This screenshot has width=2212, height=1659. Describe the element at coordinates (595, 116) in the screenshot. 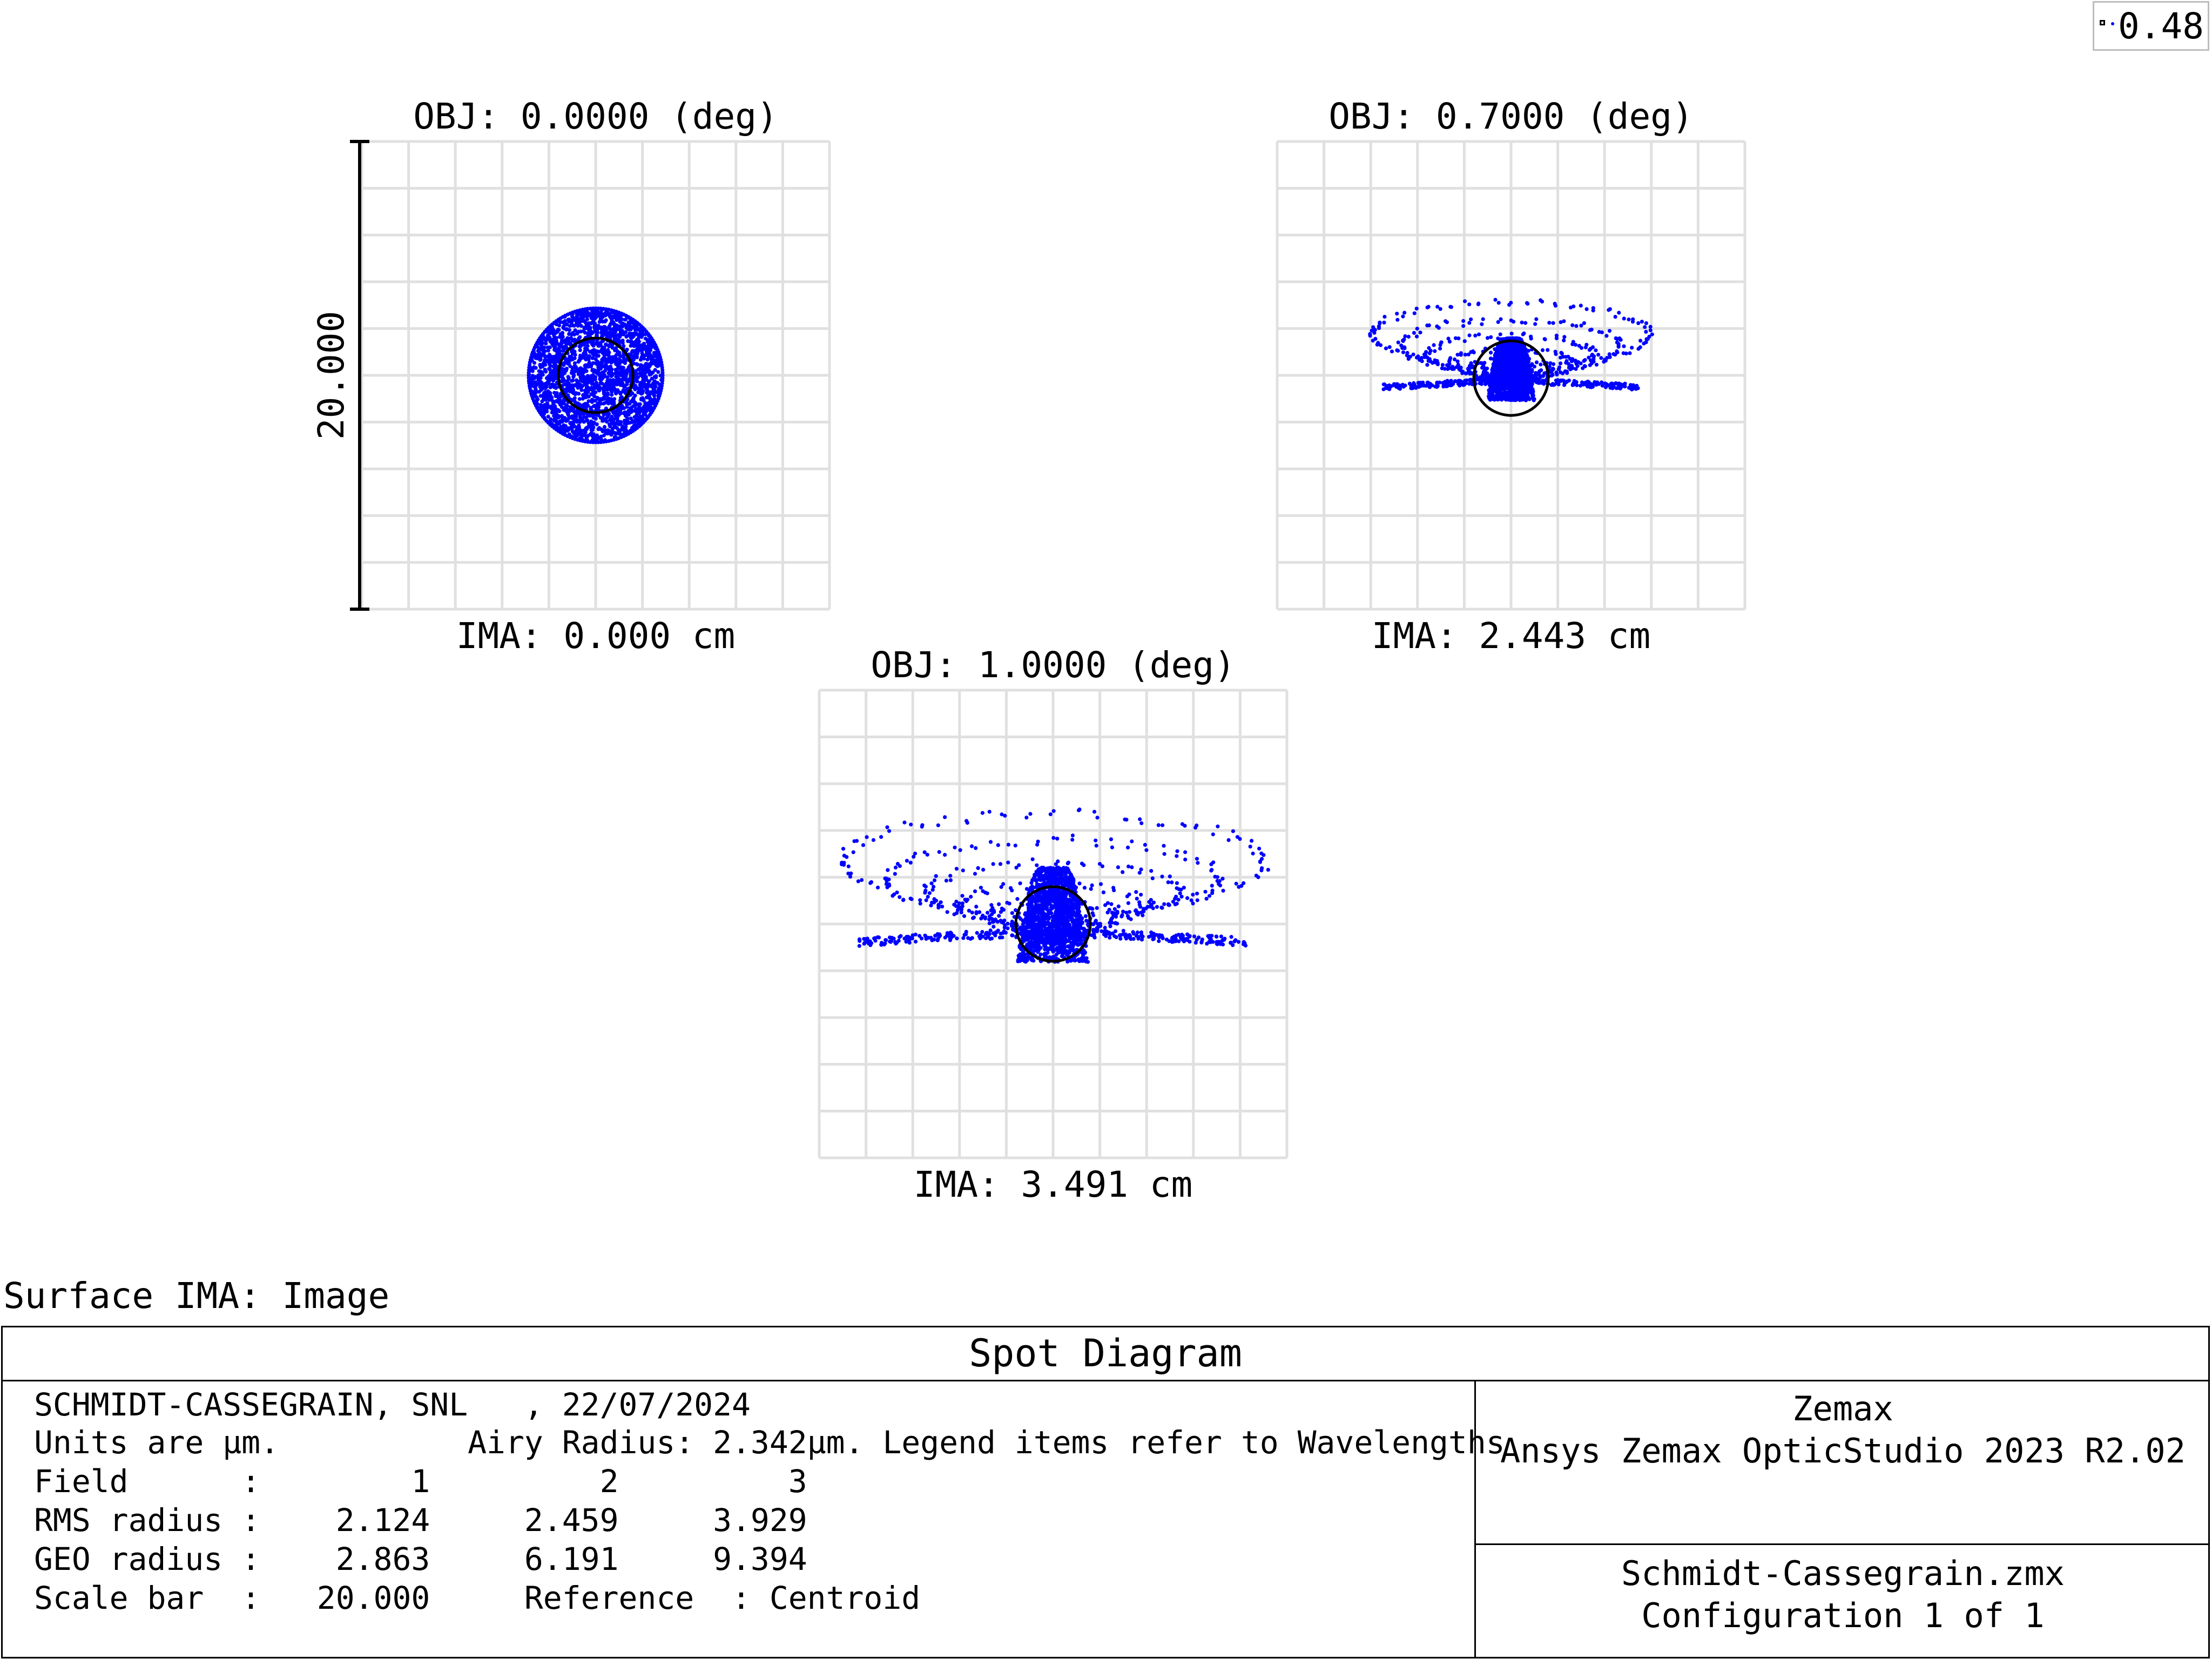

I see `plot-title: OBJ: 0.0000 (deg)` at that location.